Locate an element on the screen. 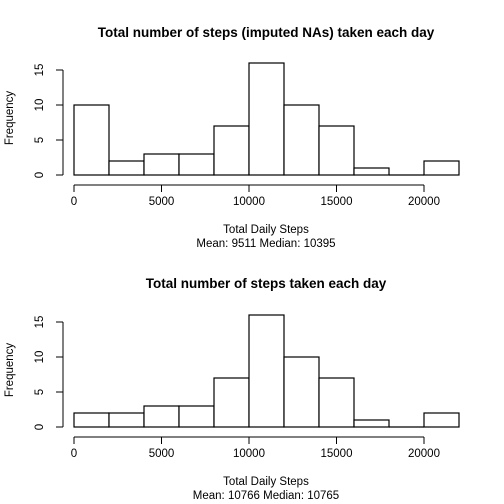 The width and height of the screenshot is (504, 504). x-axis-1: 0 5000 10000 15000 20000 is located at coordinates (255, 196).